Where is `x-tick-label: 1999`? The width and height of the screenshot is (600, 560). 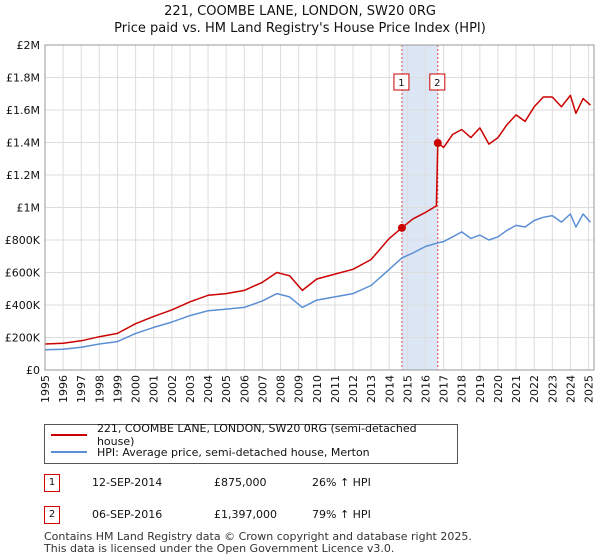
x-tick-label: 1999 is located at coordinates (117, 389).